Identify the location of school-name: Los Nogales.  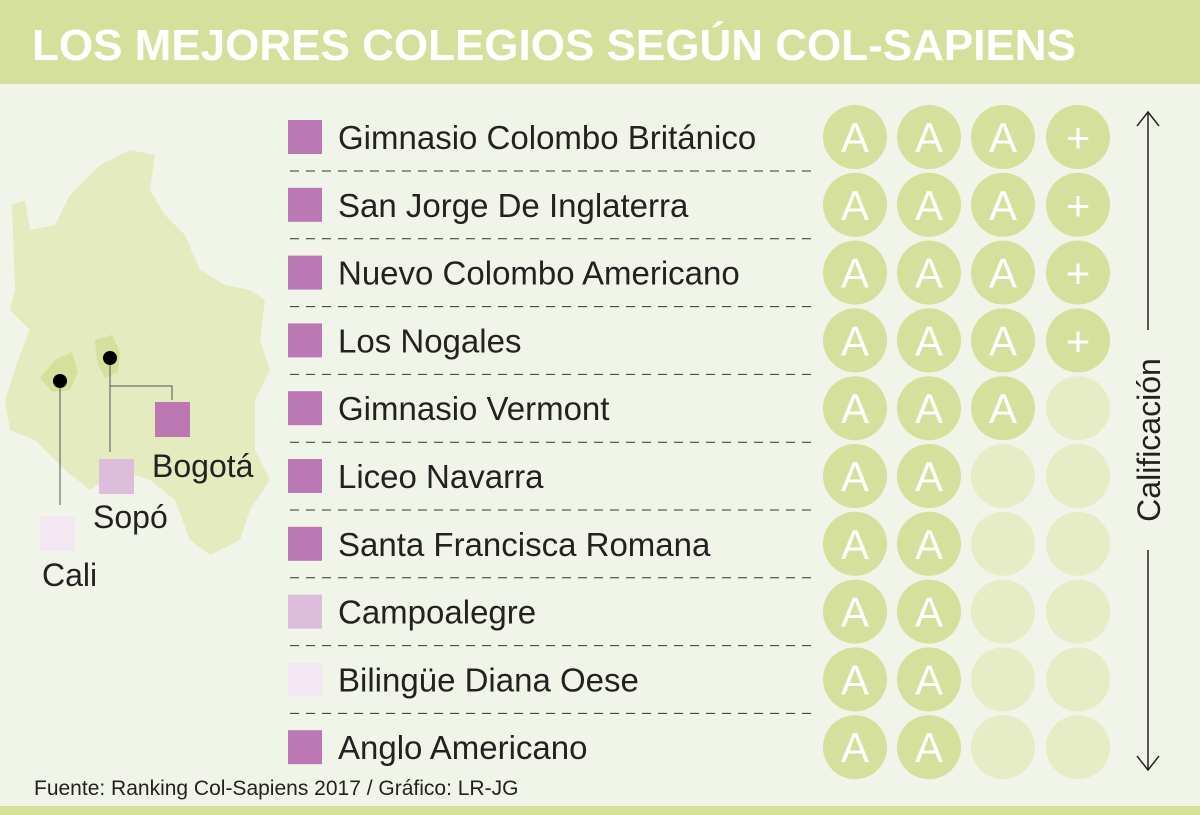
(429, 340).